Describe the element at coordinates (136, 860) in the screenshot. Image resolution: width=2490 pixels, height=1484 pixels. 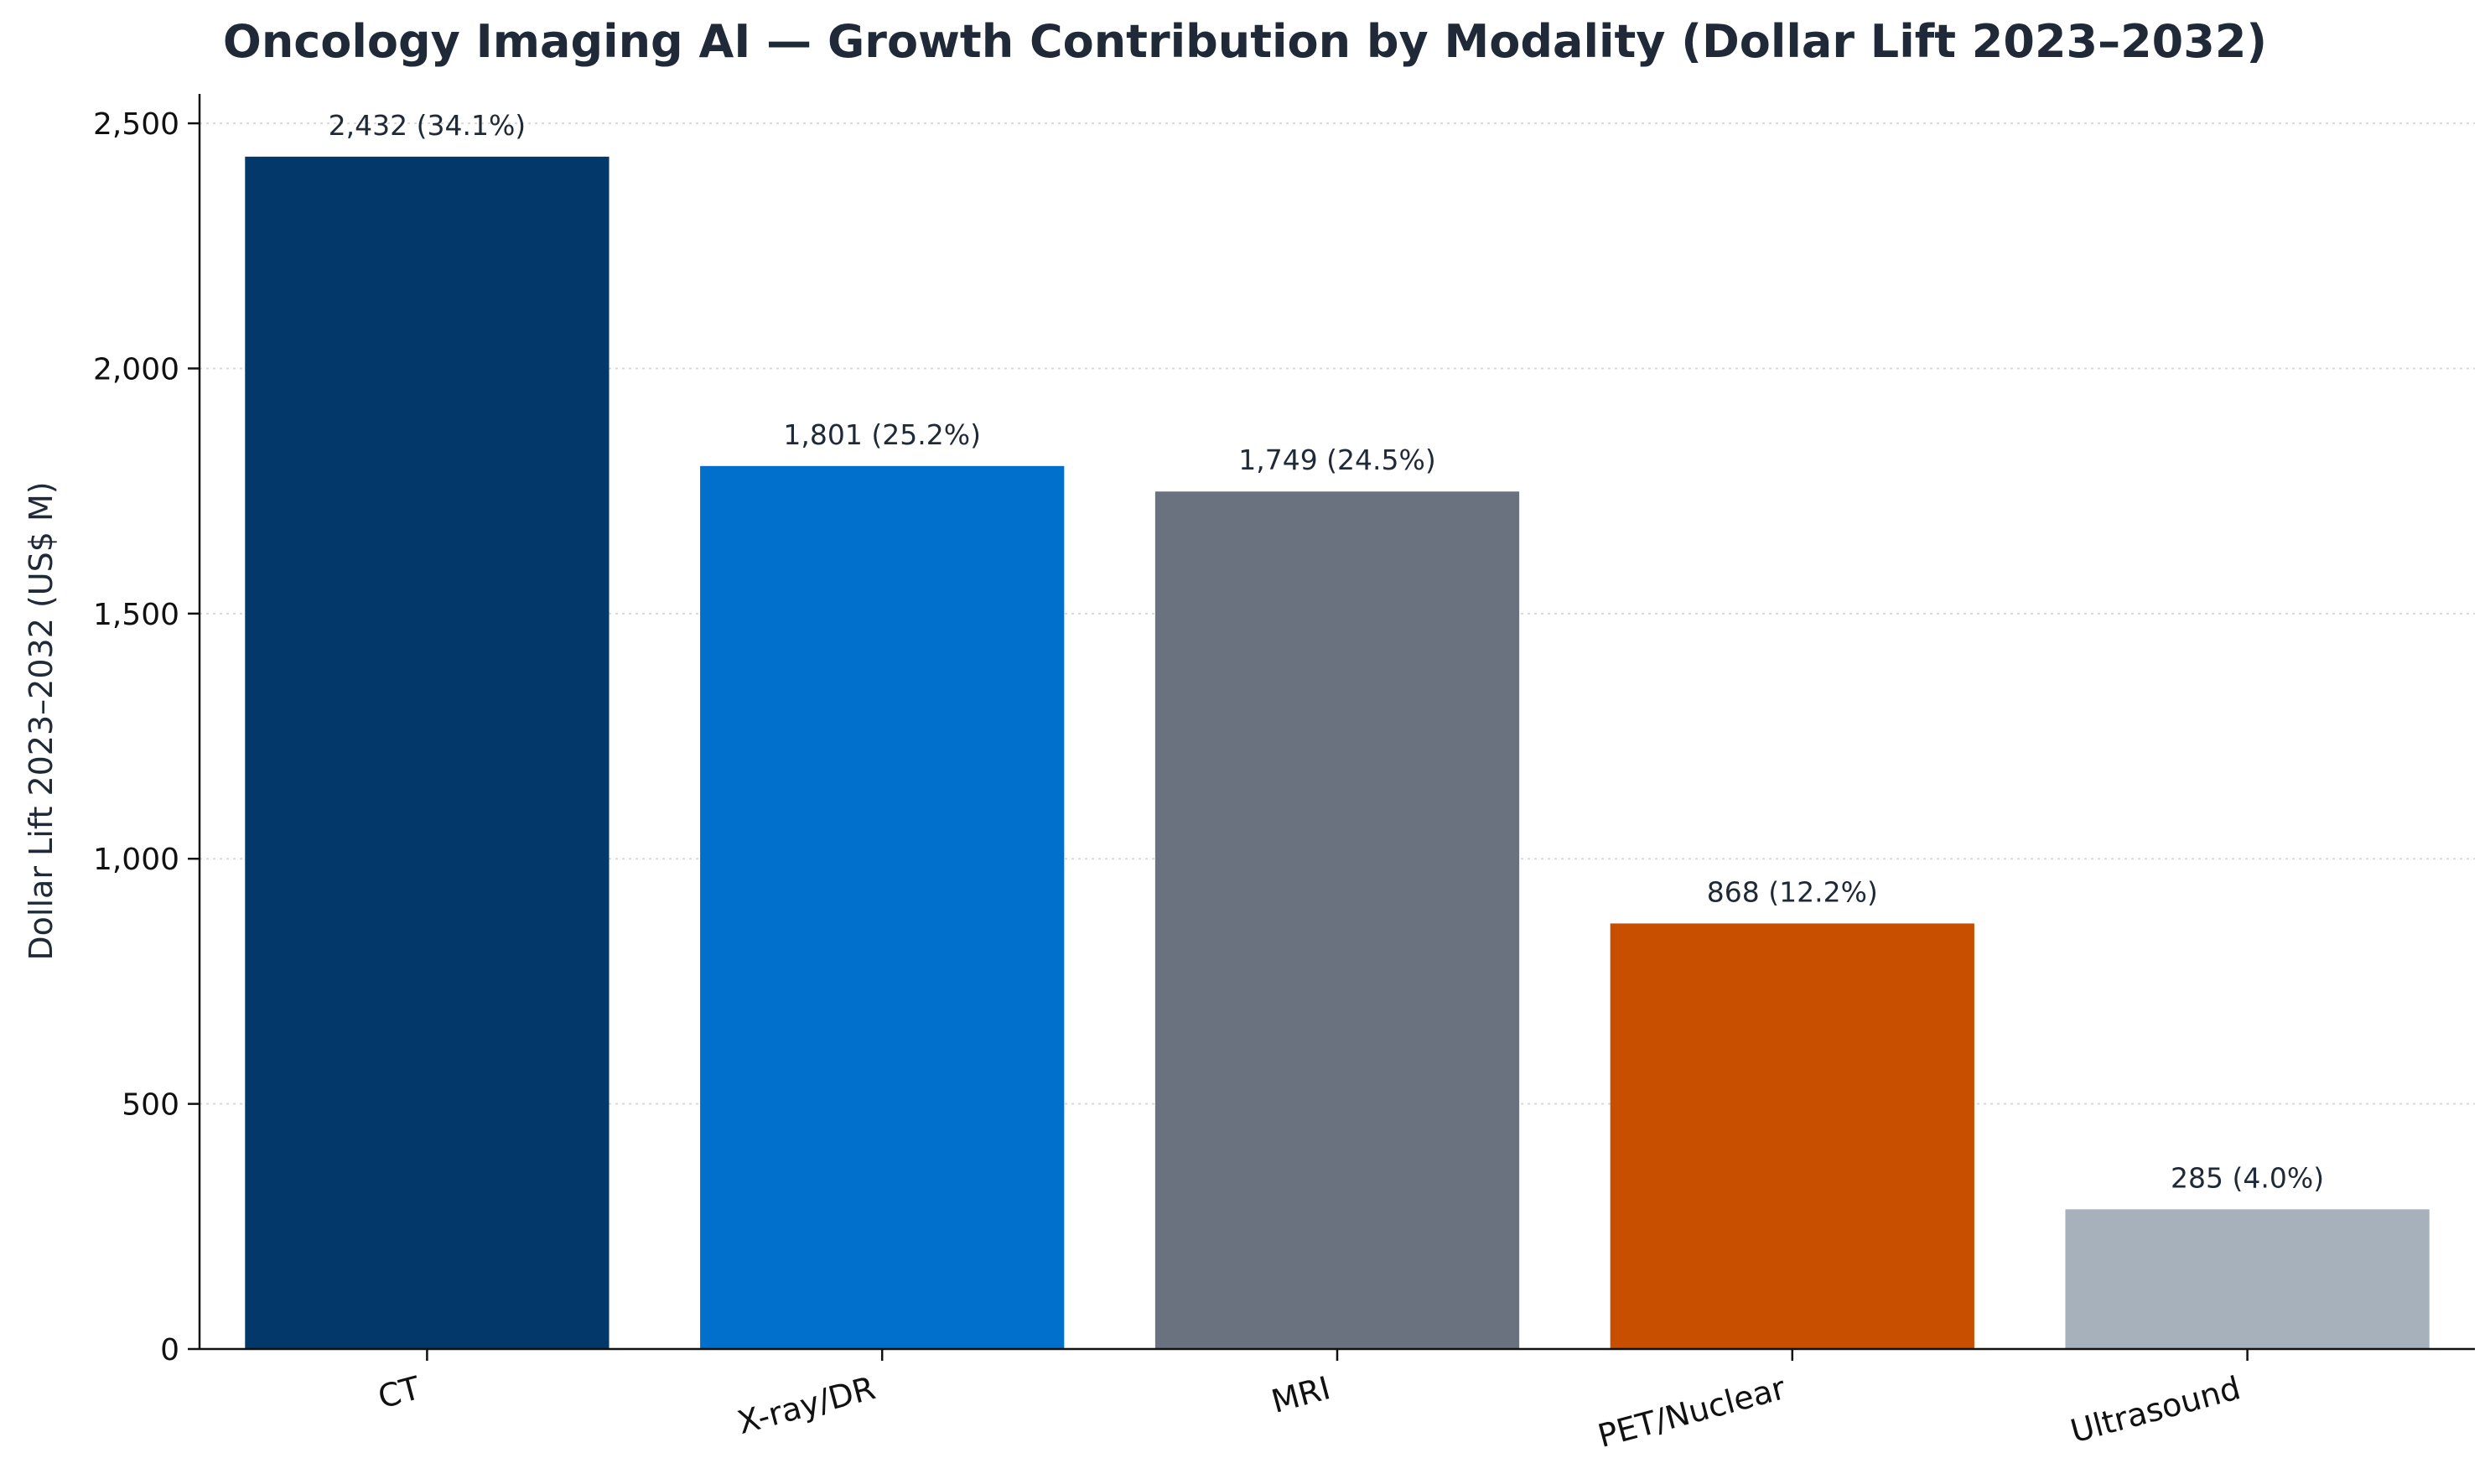
I see `y-tick-label: 1,000` at that location.